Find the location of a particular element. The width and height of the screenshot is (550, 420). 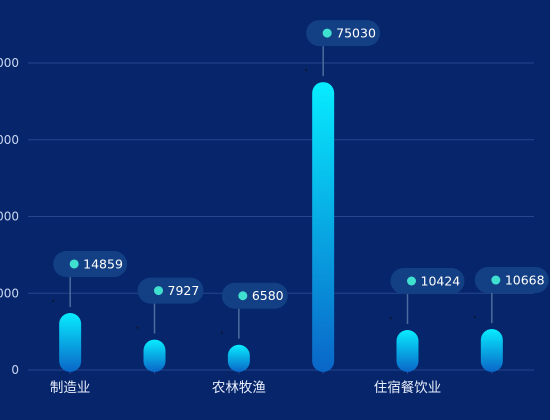

y-tick-label: 0 is located at coordinates (15, 370).